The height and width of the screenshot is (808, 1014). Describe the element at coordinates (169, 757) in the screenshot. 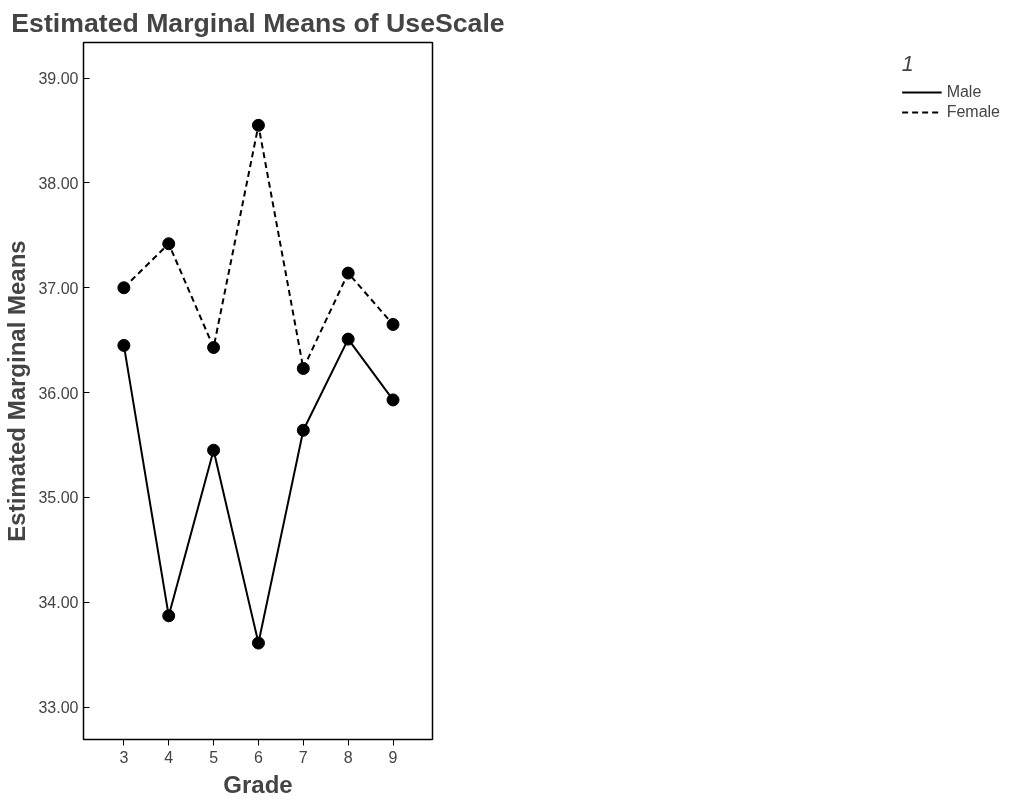

I see `x-tick-label: 4` at that location.